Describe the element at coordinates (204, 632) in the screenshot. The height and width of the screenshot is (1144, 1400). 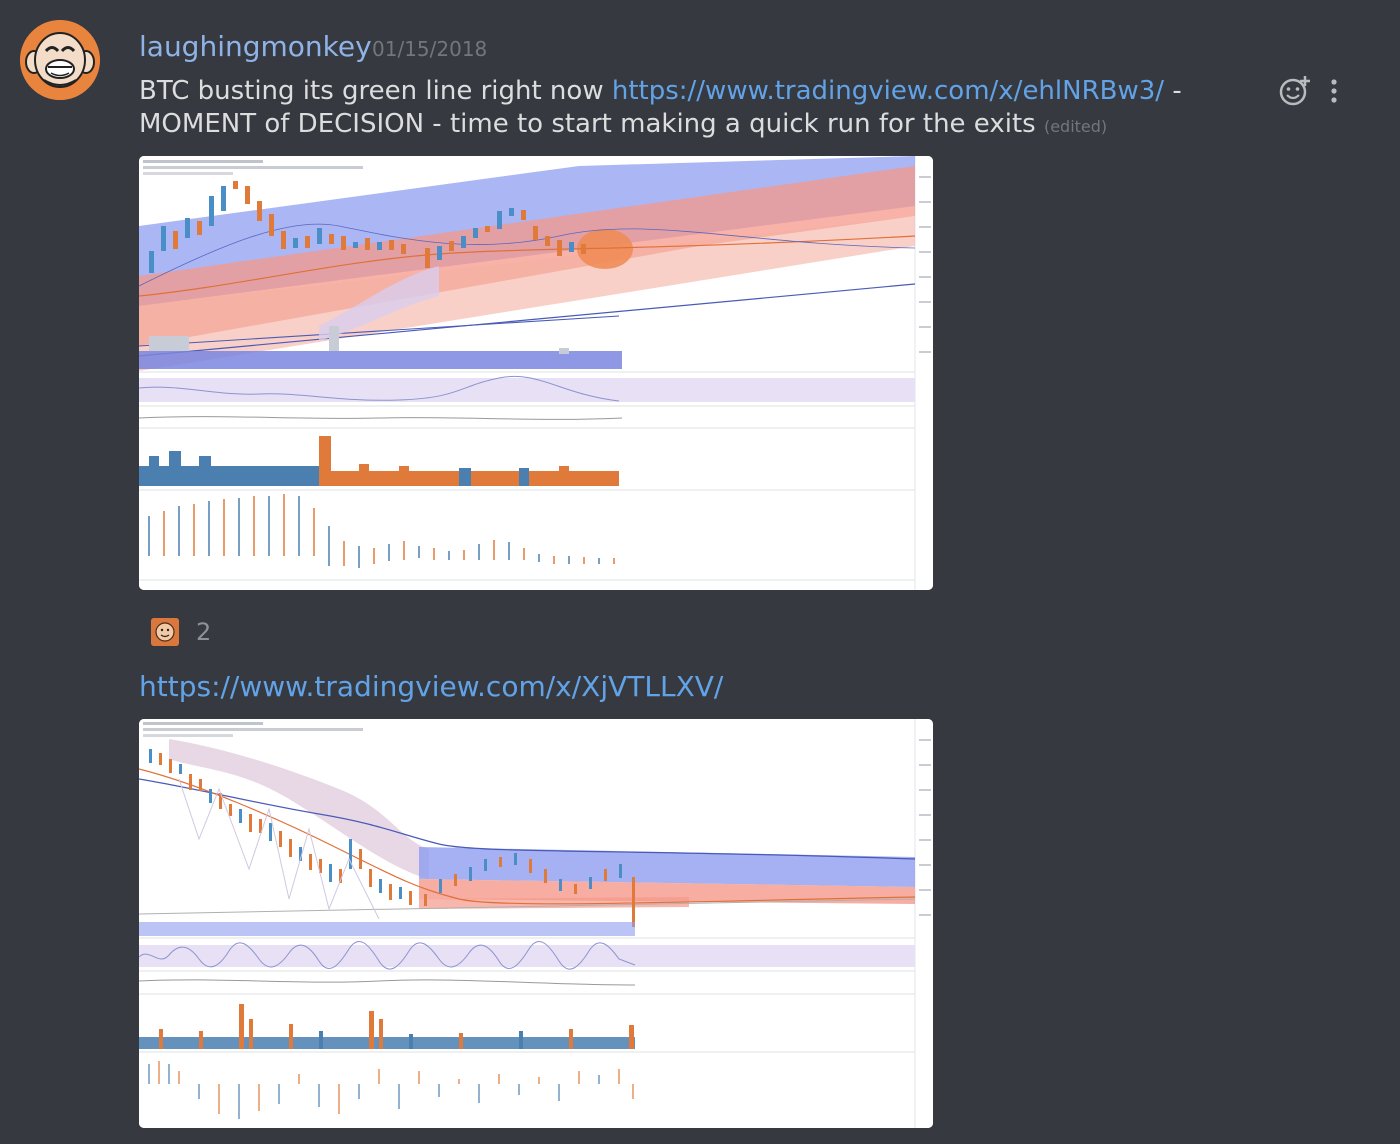
I see `reaction-count: 2` at that location.